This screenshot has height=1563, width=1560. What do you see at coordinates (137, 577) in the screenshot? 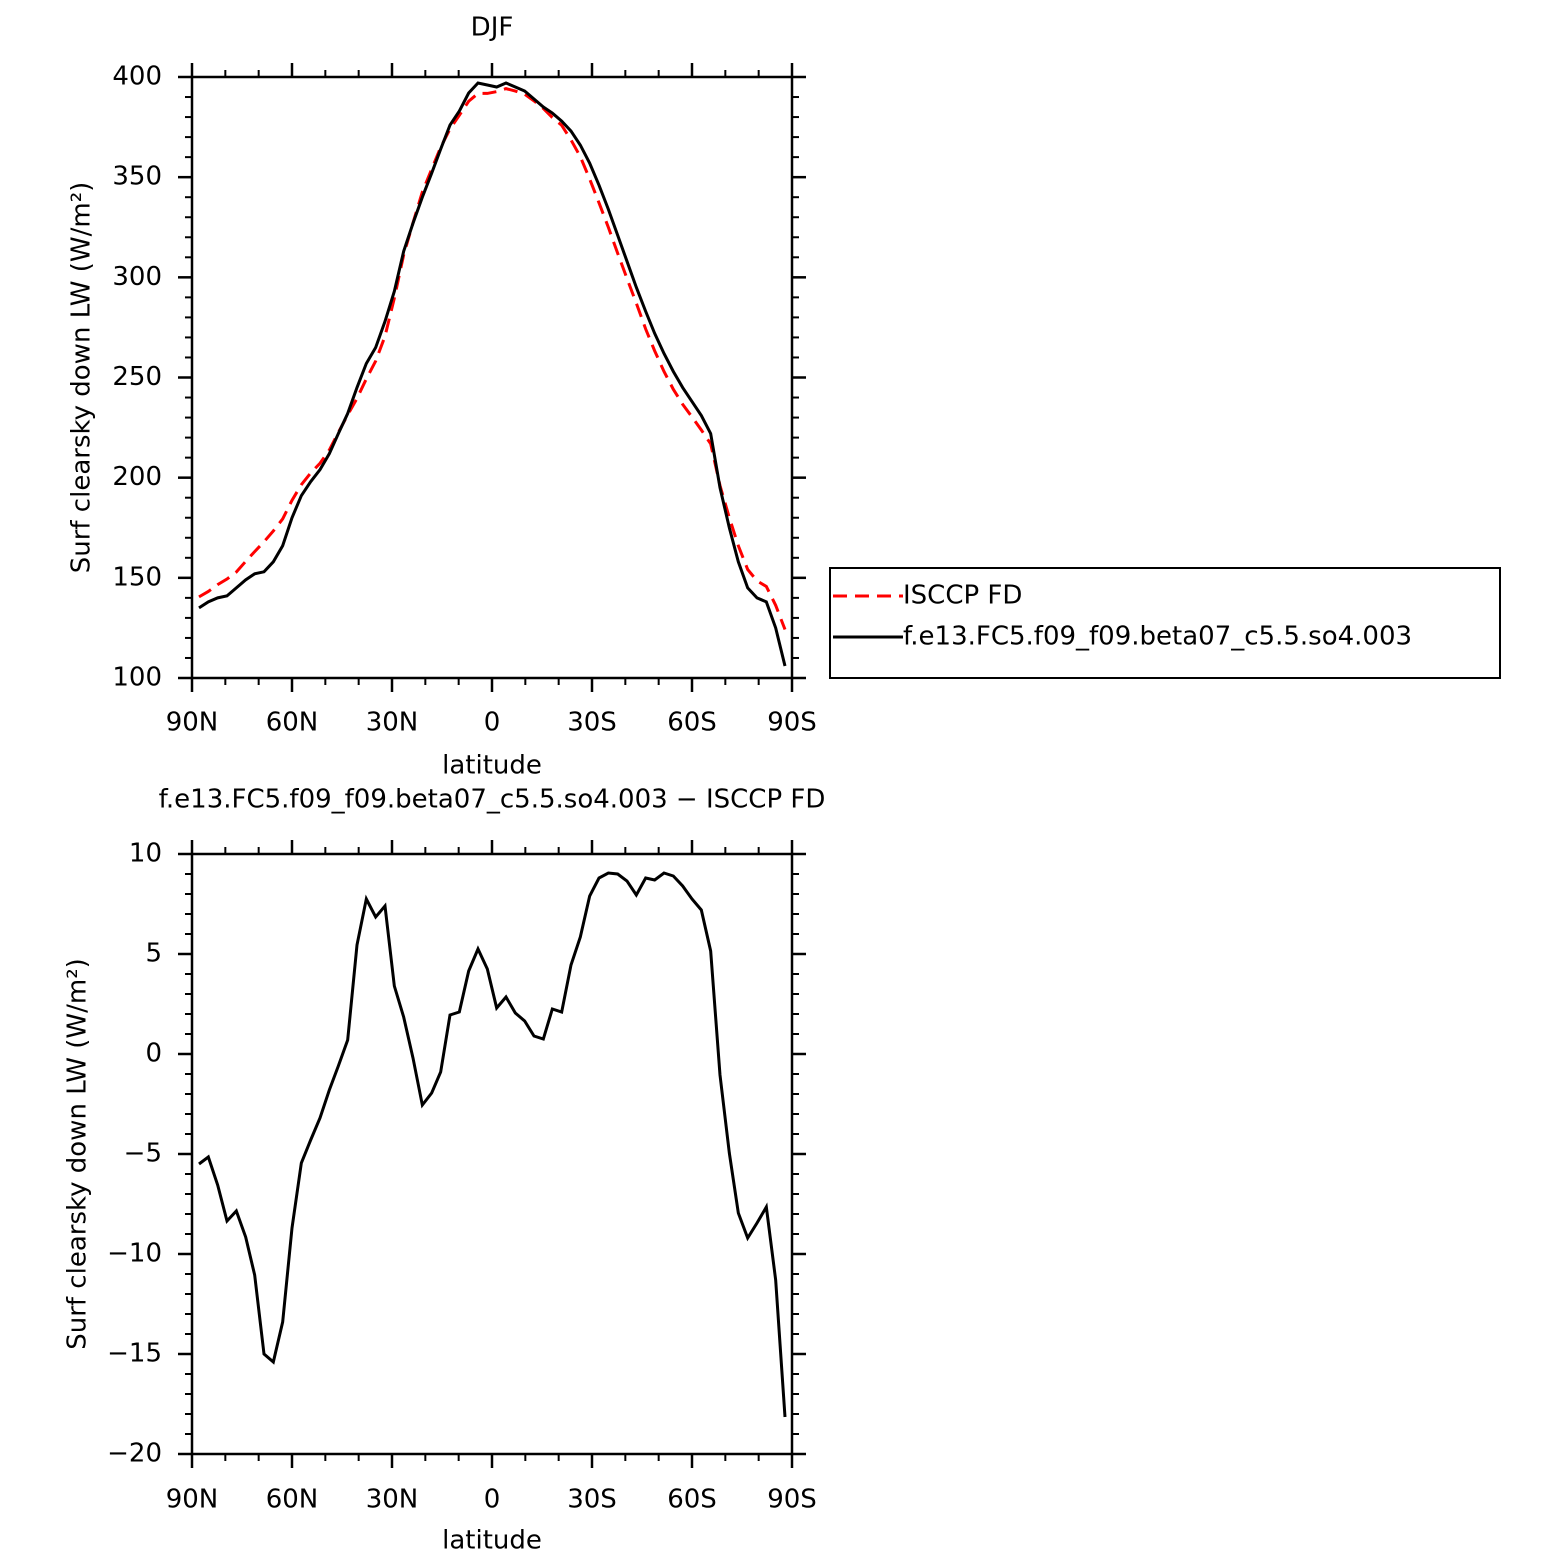
I see `y-tick-label: 150` at bounding box center [137, 577].